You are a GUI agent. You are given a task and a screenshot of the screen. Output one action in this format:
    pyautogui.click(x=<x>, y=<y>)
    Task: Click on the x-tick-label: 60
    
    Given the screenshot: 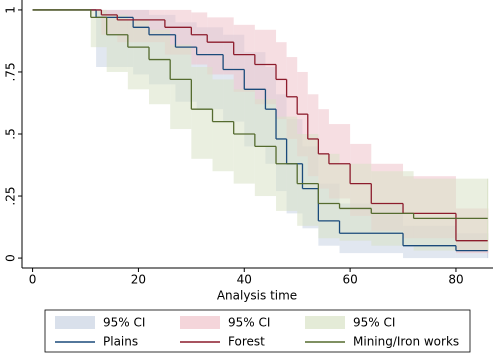 What is the action you would take?
    pyautogui.click(x=349, y=280)
    